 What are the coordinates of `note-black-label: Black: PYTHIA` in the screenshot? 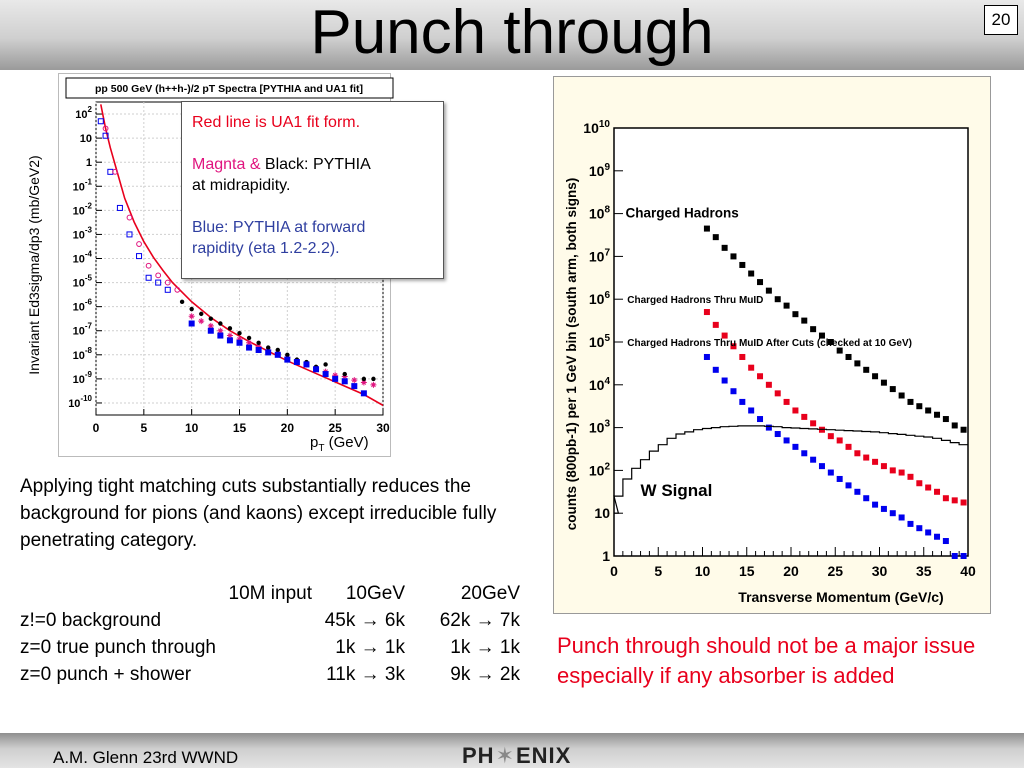 It's located at (315, 164).